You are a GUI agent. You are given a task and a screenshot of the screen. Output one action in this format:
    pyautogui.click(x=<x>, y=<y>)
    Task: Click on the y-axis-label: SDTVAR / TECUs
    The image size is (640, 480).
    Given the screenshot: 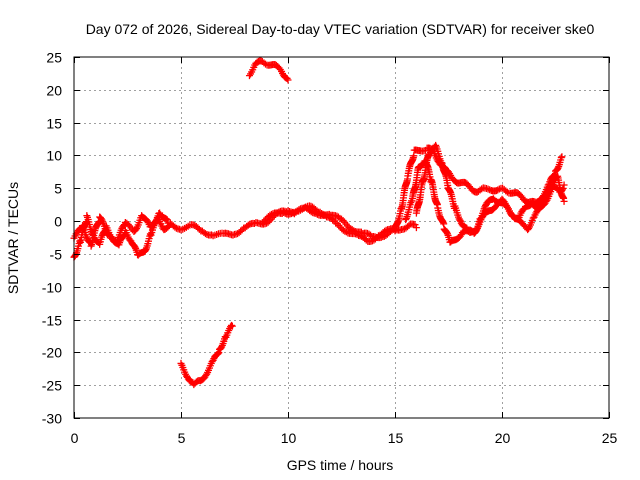 What is the action you would take?
    pyautogui.click(x=13, y=238)
    